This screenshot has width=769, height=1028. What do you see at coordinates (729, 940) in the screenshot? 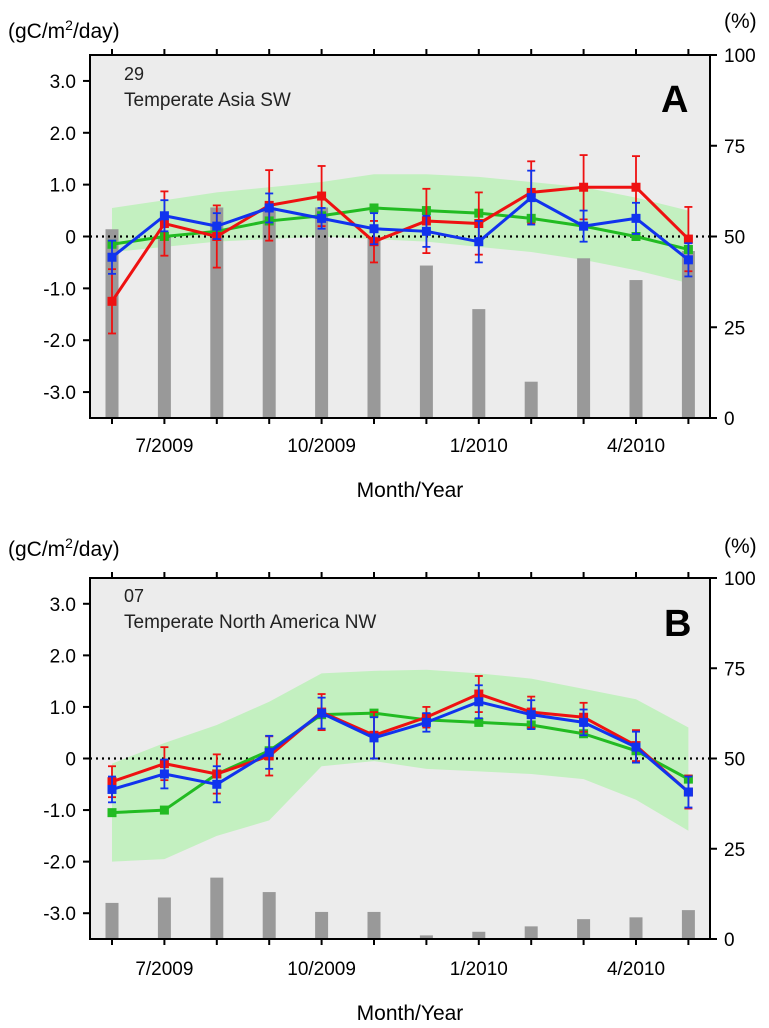
I see `panel-b-y2-tick-label-4: 0` at bounding box center [729, 940].